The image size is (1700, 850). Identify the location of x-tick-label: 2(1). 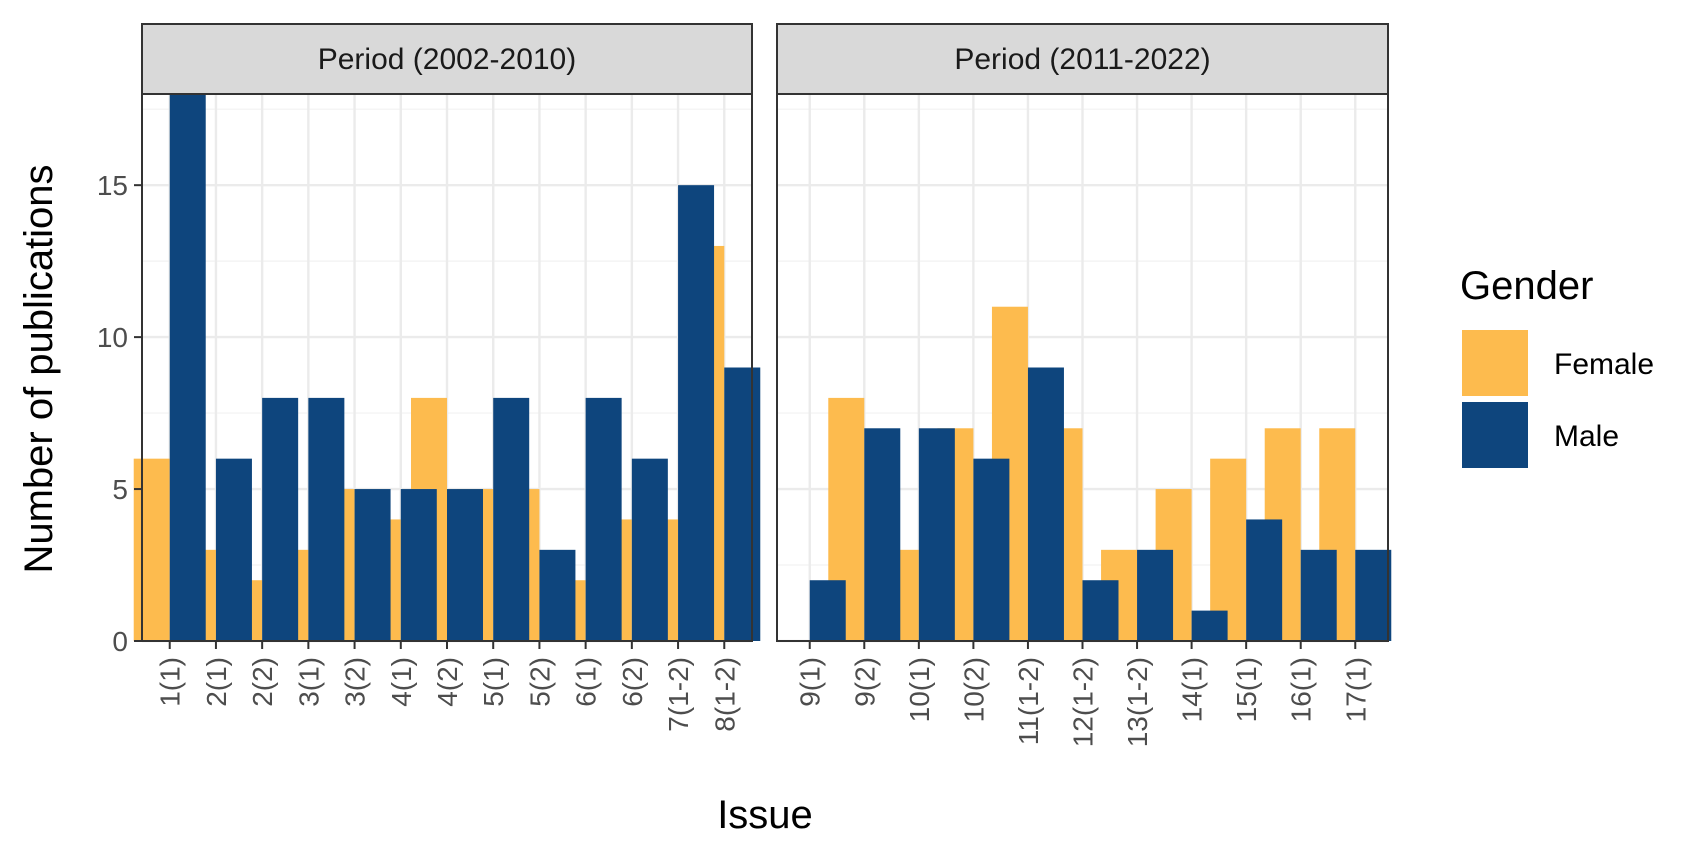
(216, 682).